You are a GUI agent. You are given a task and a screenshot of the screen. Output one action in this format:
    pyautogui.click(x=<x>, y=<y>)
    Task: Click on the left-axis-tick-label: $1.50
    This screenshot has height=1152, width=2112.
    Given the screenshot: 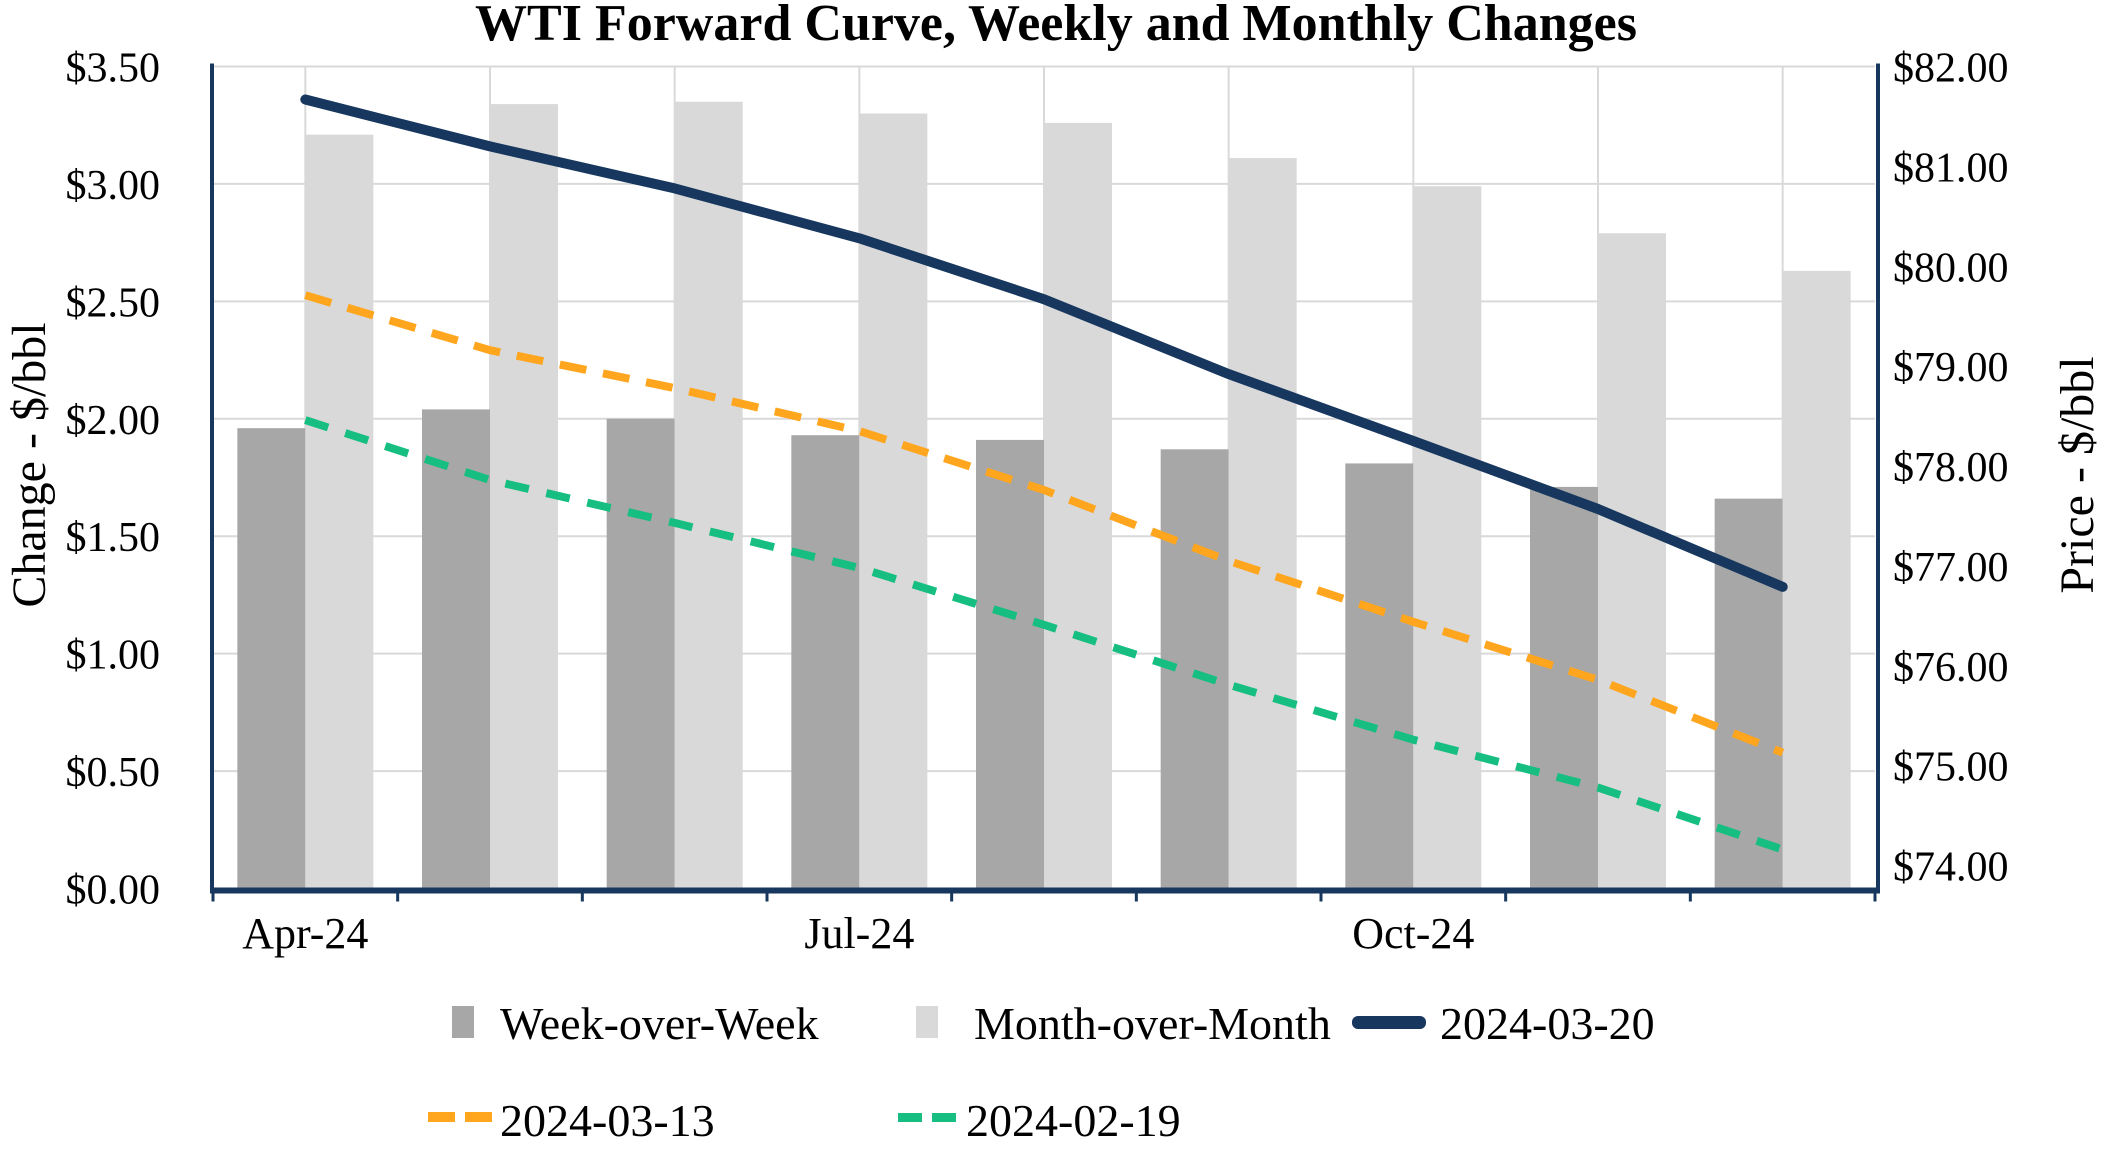 What is the action you would take?
    pyautogui.click(x=113, y=538)
    